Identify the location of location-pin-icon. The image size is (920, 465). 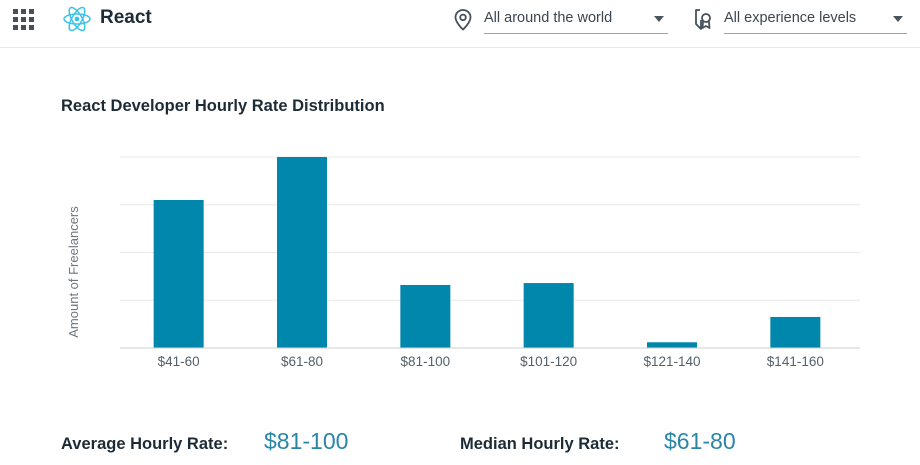
(463, 20).